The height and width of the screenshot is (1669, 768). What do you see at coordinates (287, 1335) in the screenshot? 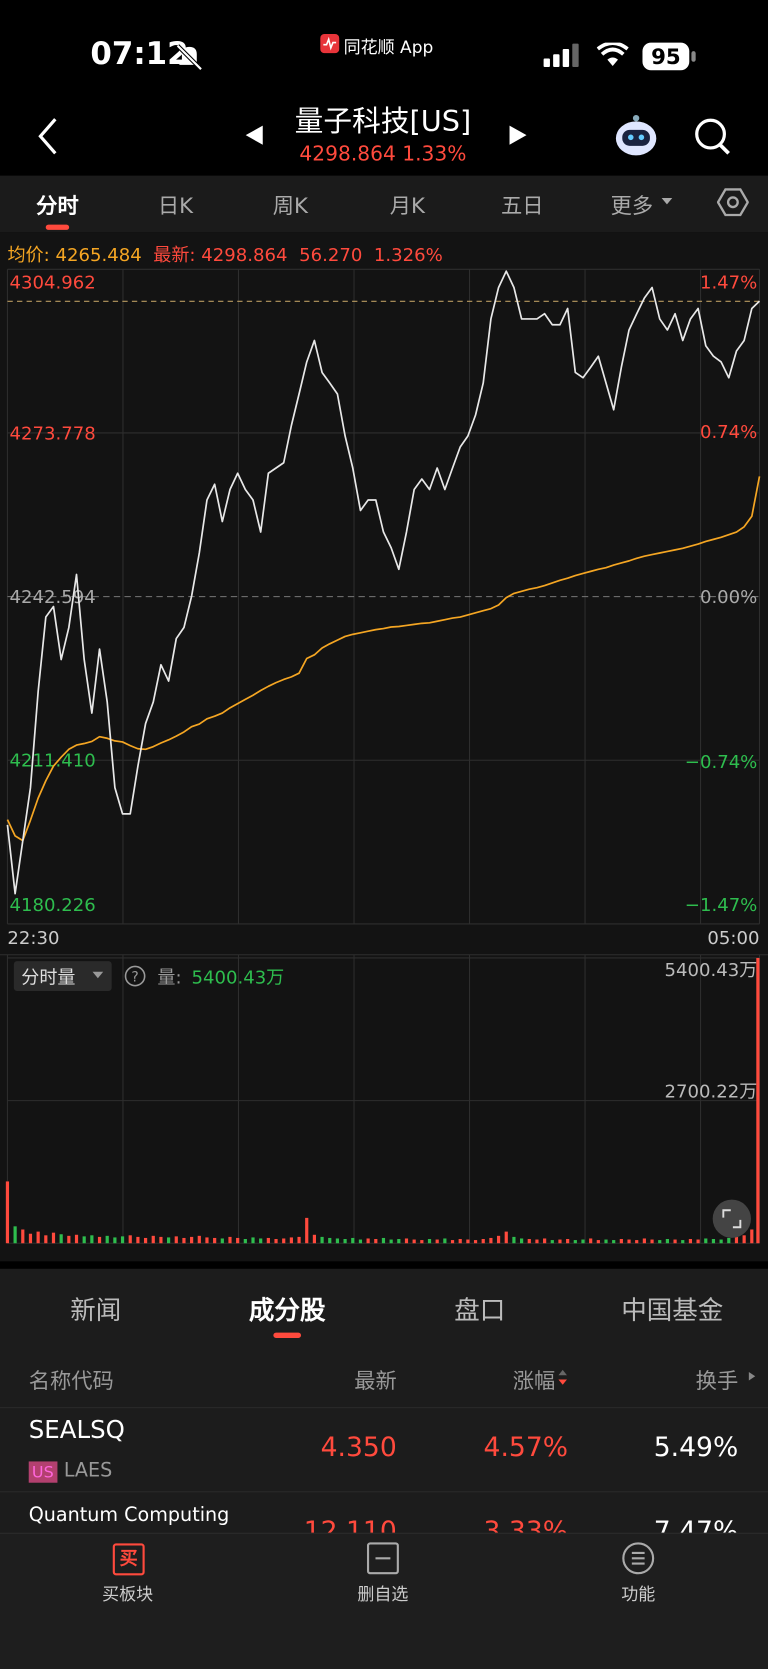
I see `section-indicator` at bounding box center [287, 1335].